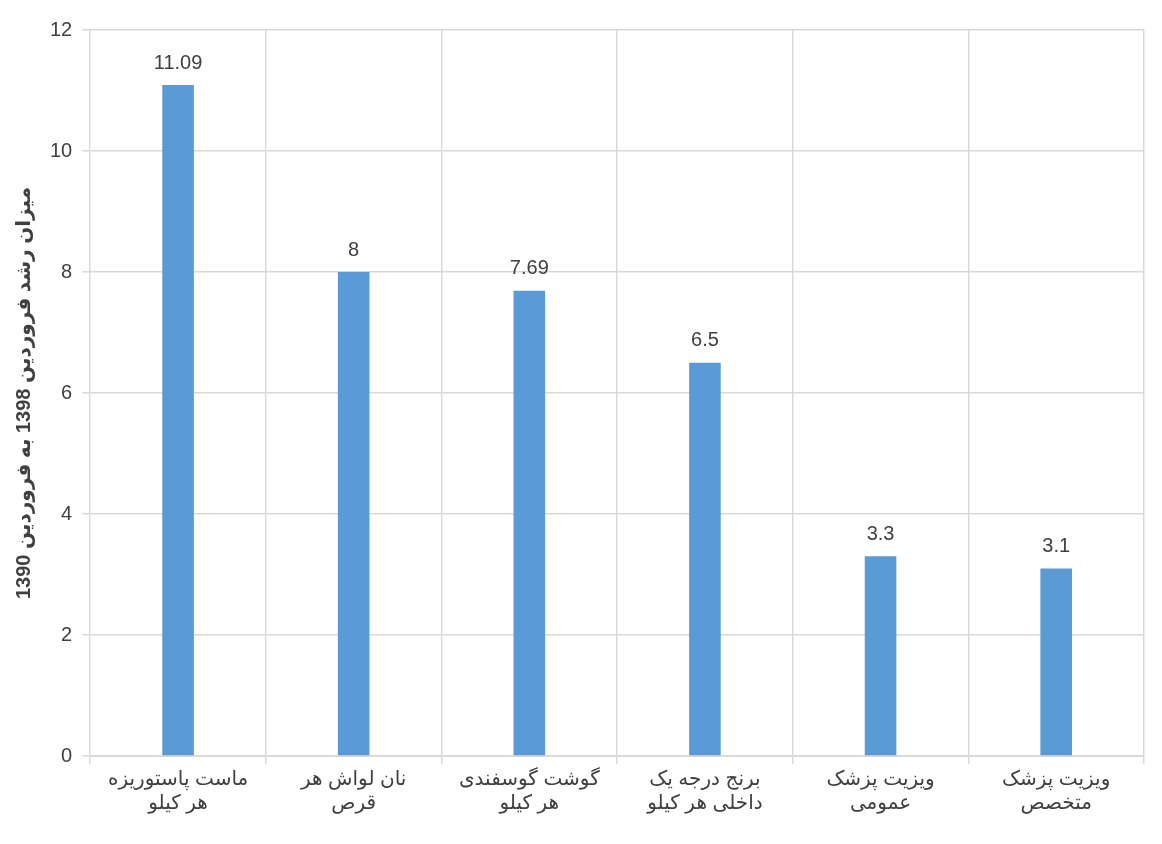 The height and width of the screenshot is (844, 1162). I want to click on y-tick-label: 6, so click(67, 391).